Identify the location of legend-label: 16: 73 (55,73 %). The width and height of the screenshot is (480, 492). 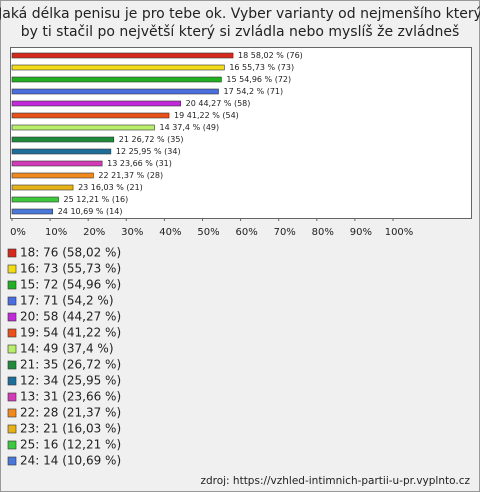
(70, 269).